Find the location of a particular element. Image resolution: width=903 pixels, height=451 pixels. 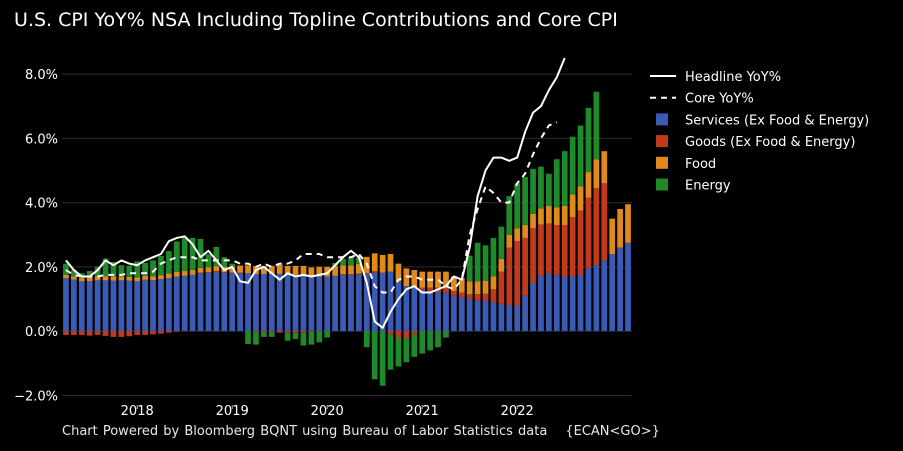

x-tick-label: 2020 is located at coordinates (327, 411).